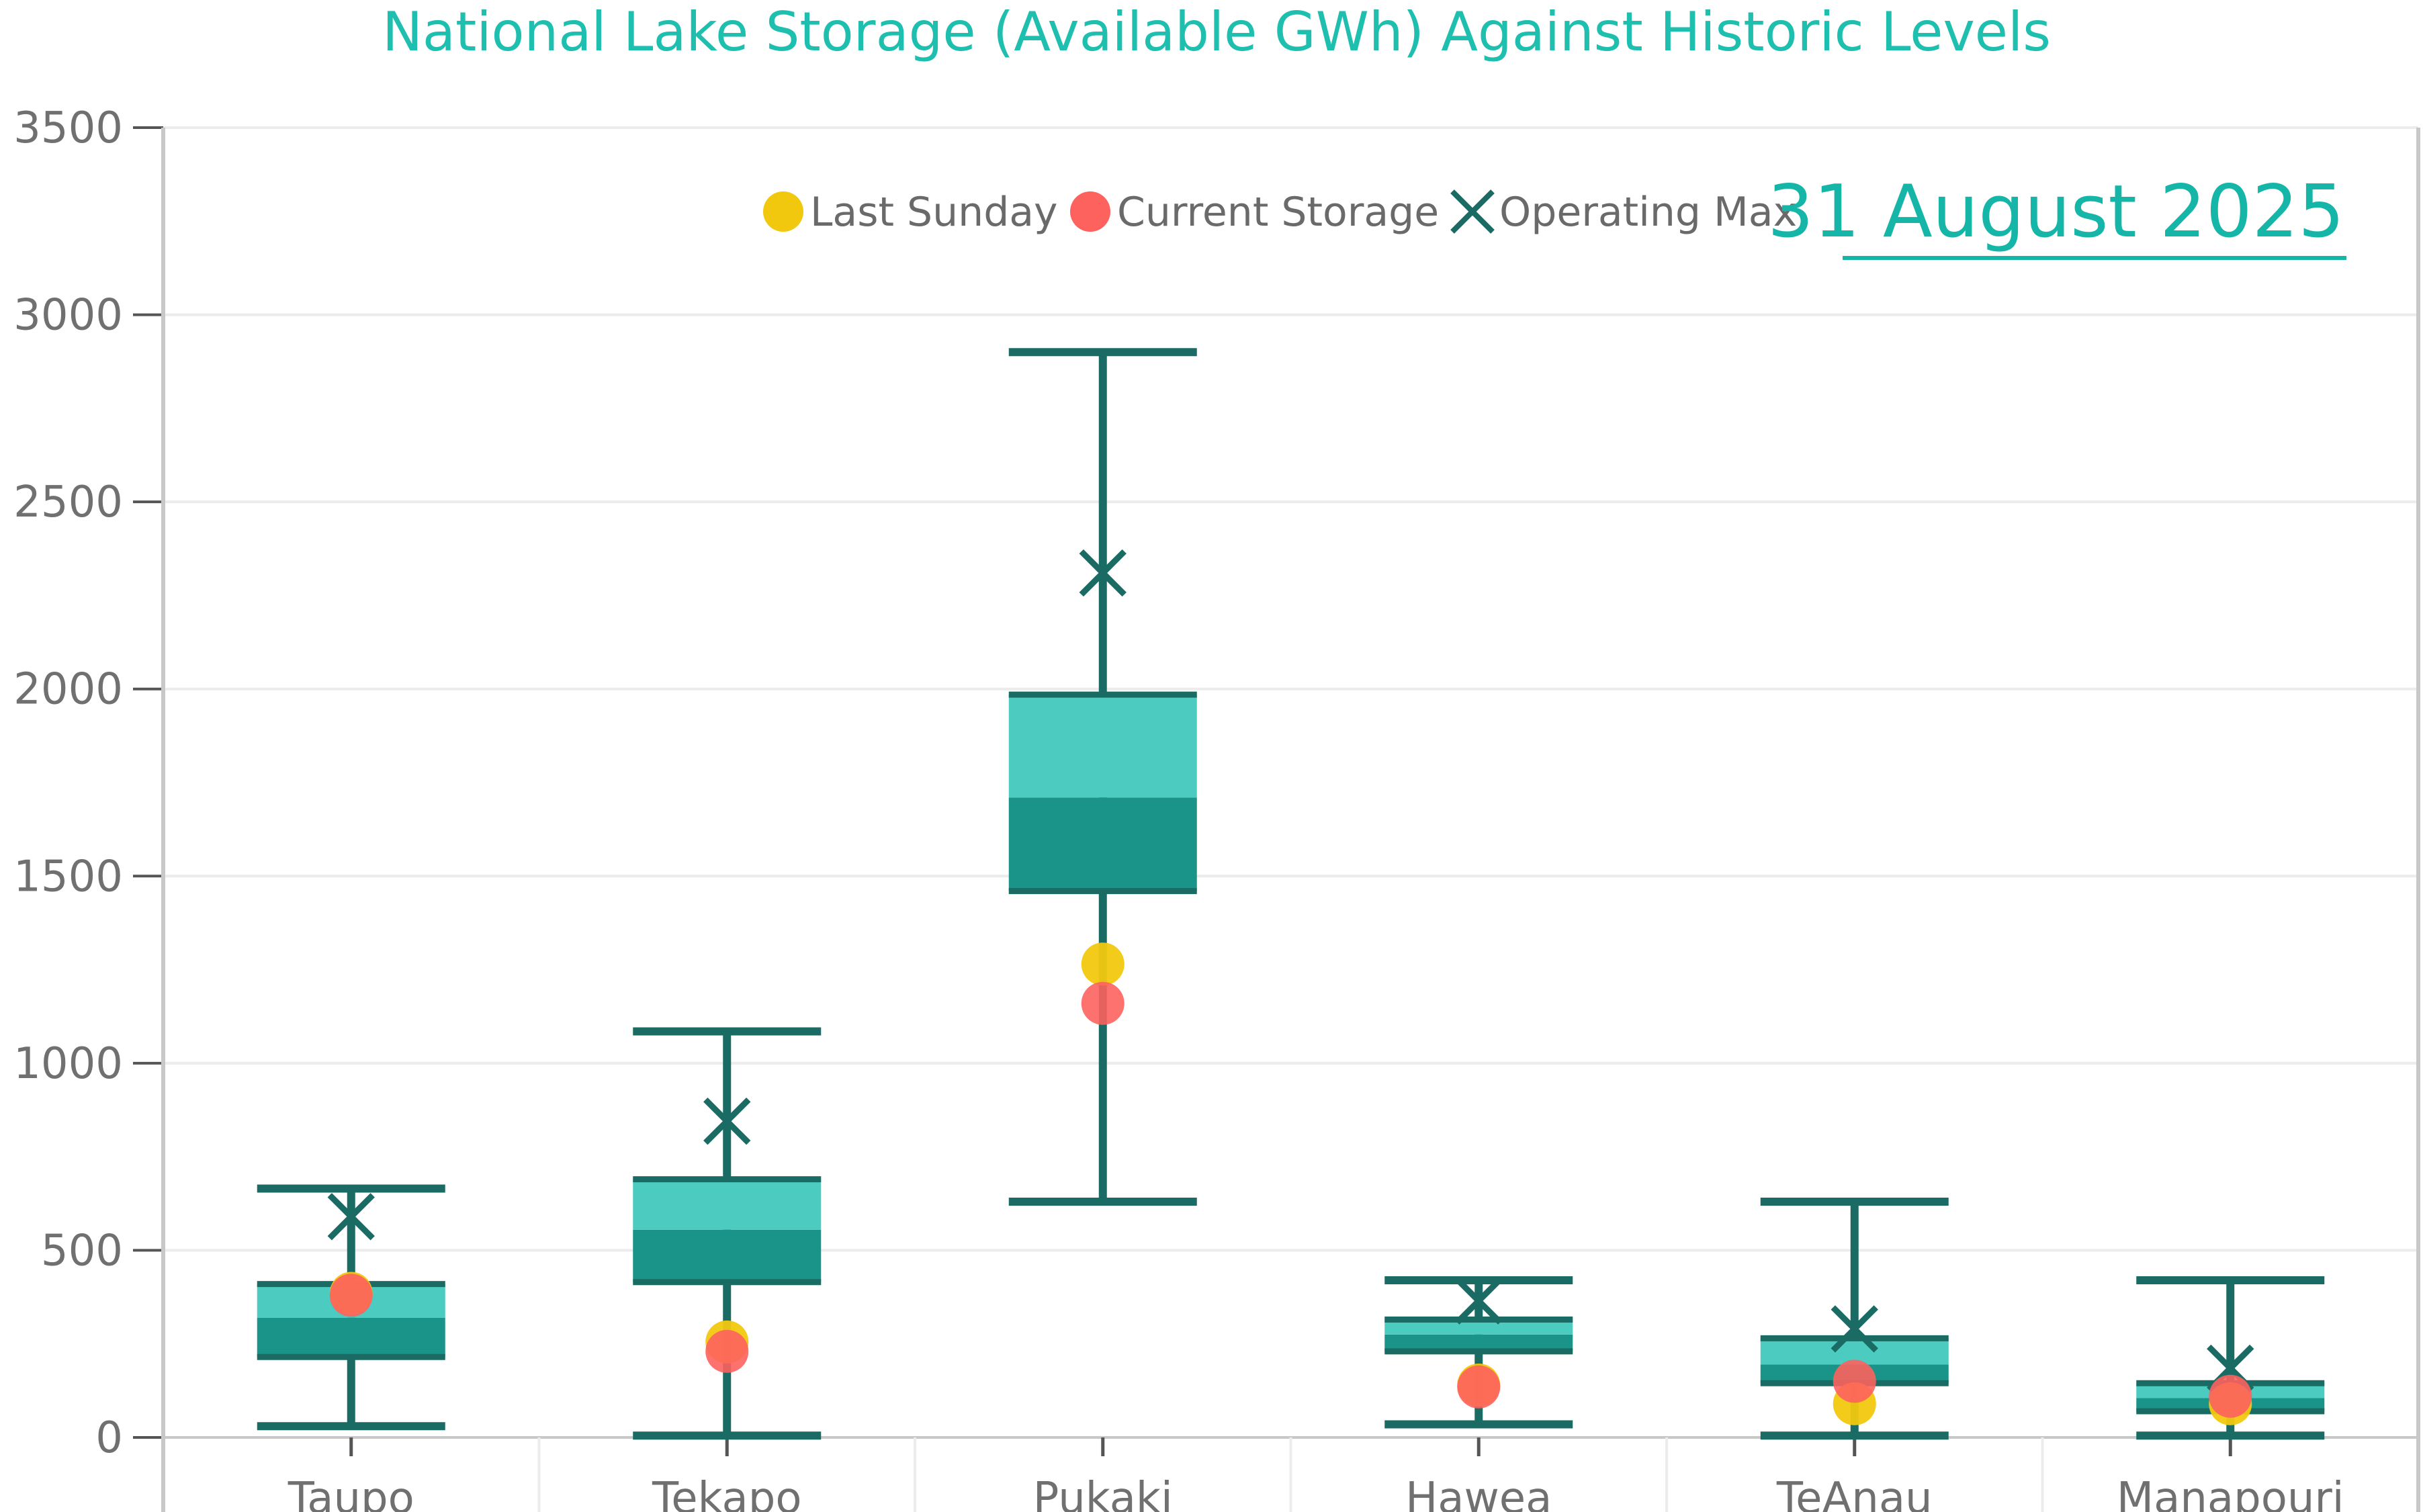 This screenshot has width=2423, height=1512. What do you see at coordinates (68, 876) in the screenshot?
I see `y-tick-label: 1500` at bounding box center [68, 876].